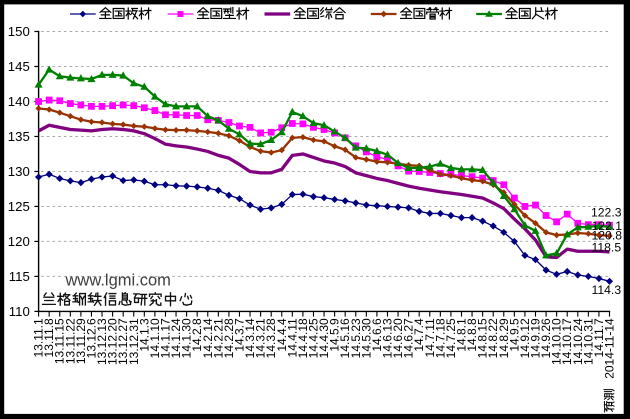  What do you see at coordinates (102, 341) in the screenshot?
I see `svg-text: 13.12.13` at bounding box center [102, 341].